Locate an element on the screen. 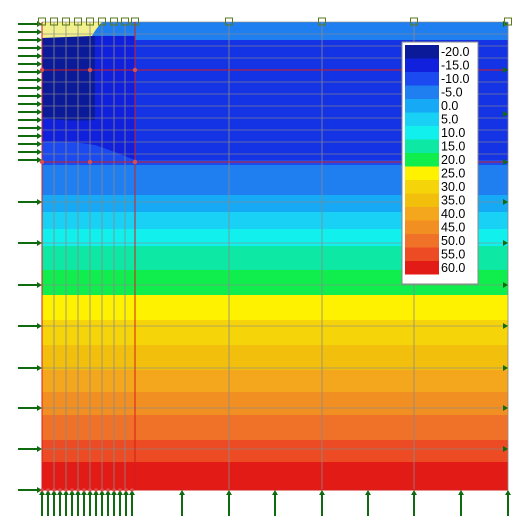 Image resolution: width=528 pixels, height=532 pixels. legend-label: 35.0 is located at coordinates (453, 201).